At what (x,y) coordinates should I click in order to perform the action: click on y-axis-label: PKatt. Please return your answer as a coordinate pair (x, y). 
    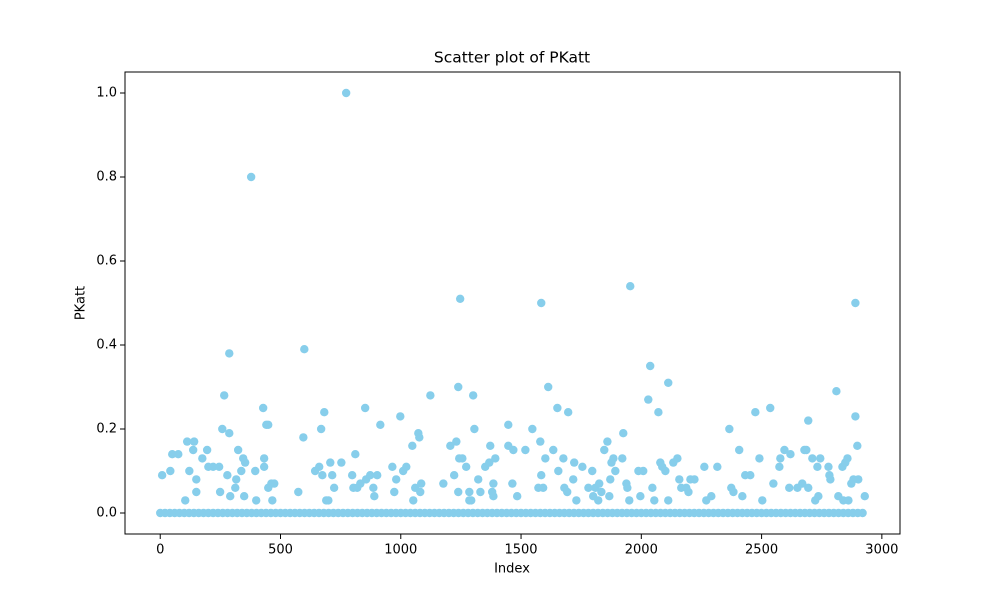
    Looking at the image, I should click on (81, 303).